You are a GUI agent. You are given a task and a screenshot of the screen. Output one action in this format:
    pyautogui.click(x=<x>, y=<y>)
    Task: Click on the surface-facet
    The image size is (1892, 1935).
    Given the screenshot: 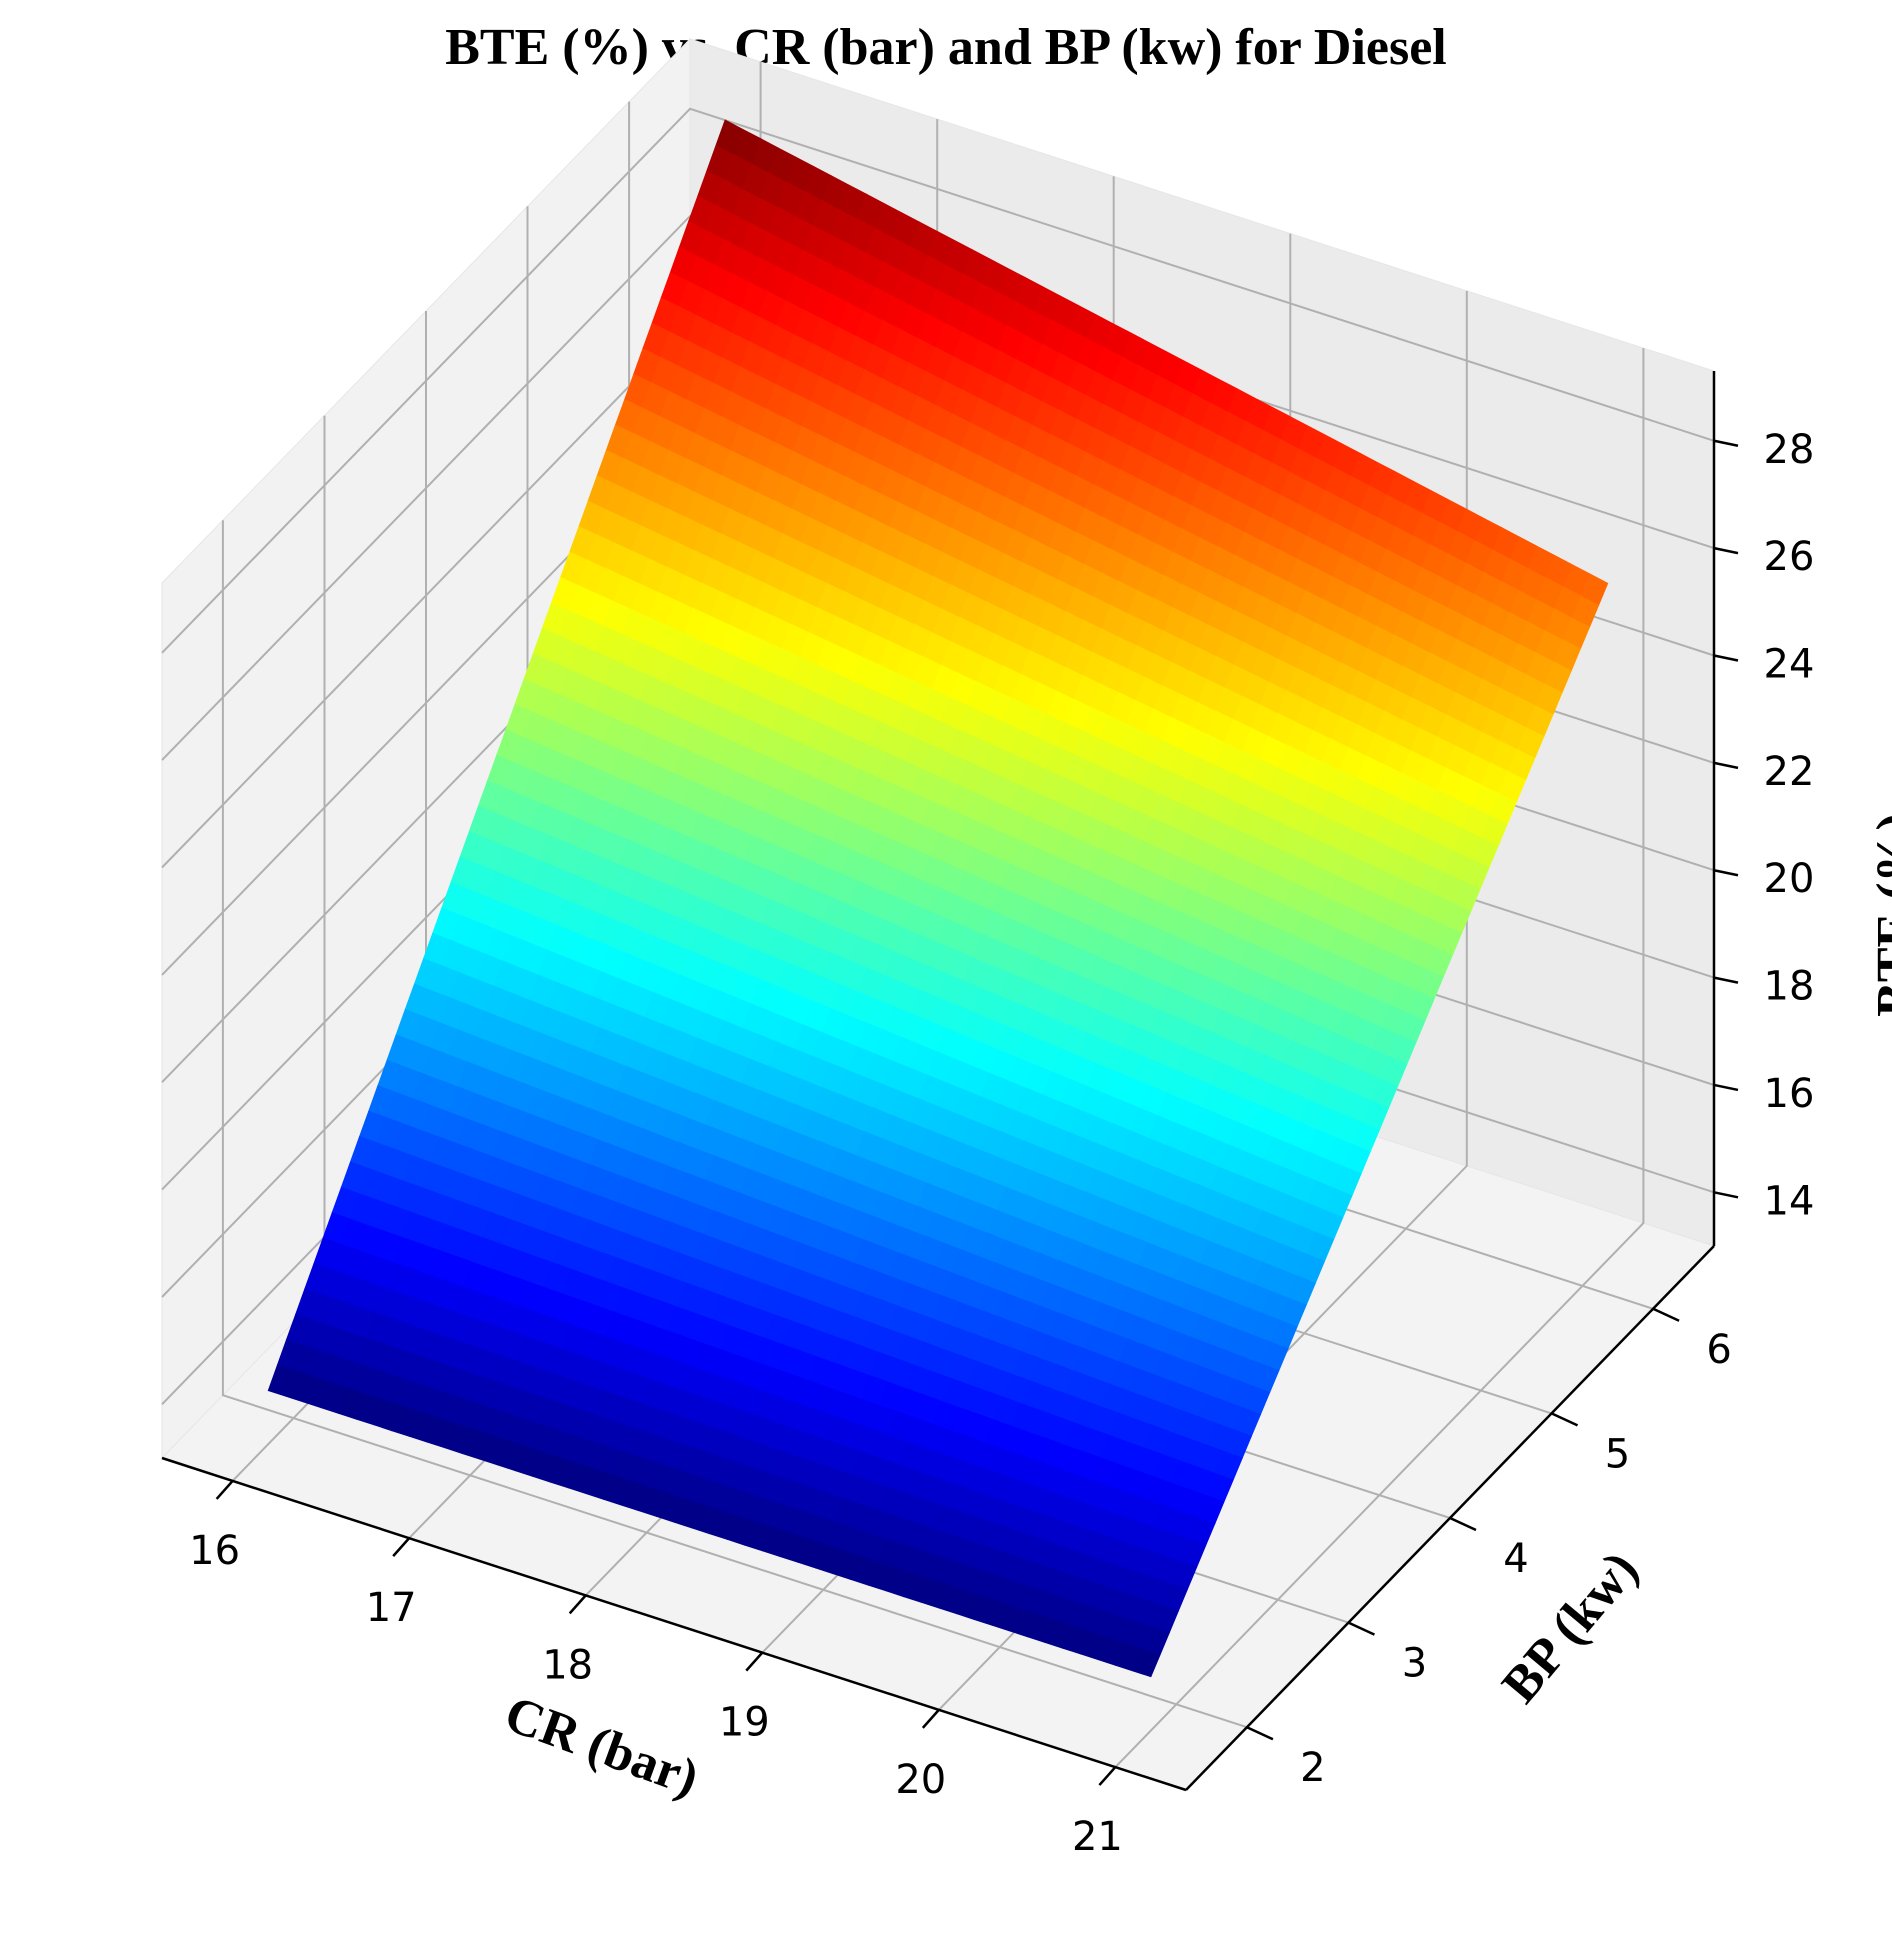 What is the action you would take?
    pyautogui.click(x=1146, y=1663)
    